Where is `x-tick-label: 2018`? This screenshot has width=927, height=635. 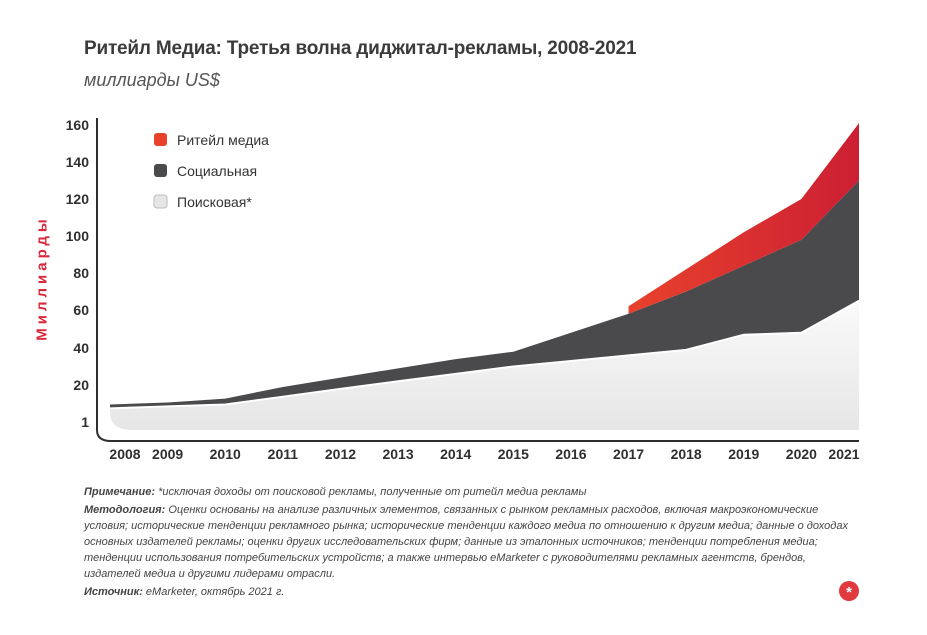
x-tick-label: 2018 is located at coordinates (686, 454).